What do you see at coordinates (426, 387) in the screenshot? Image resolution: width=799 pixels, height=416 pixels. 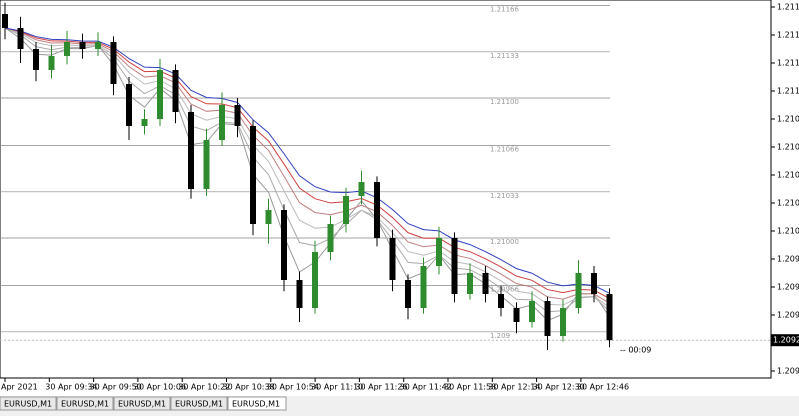 I see `x-tick-label: 30 Apr 11:42` at bounding box center [426, 387].